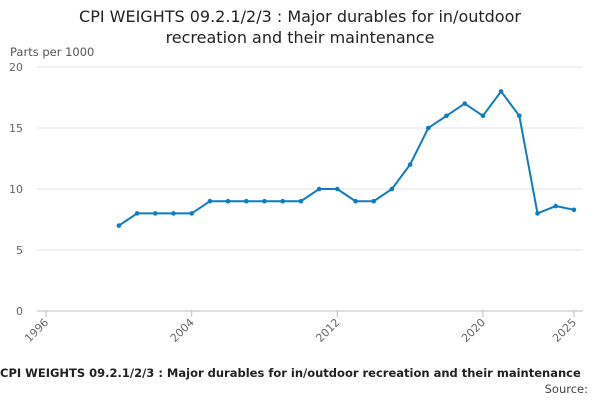  I want to click on x-tick-label: 2020, so click(473, 330).